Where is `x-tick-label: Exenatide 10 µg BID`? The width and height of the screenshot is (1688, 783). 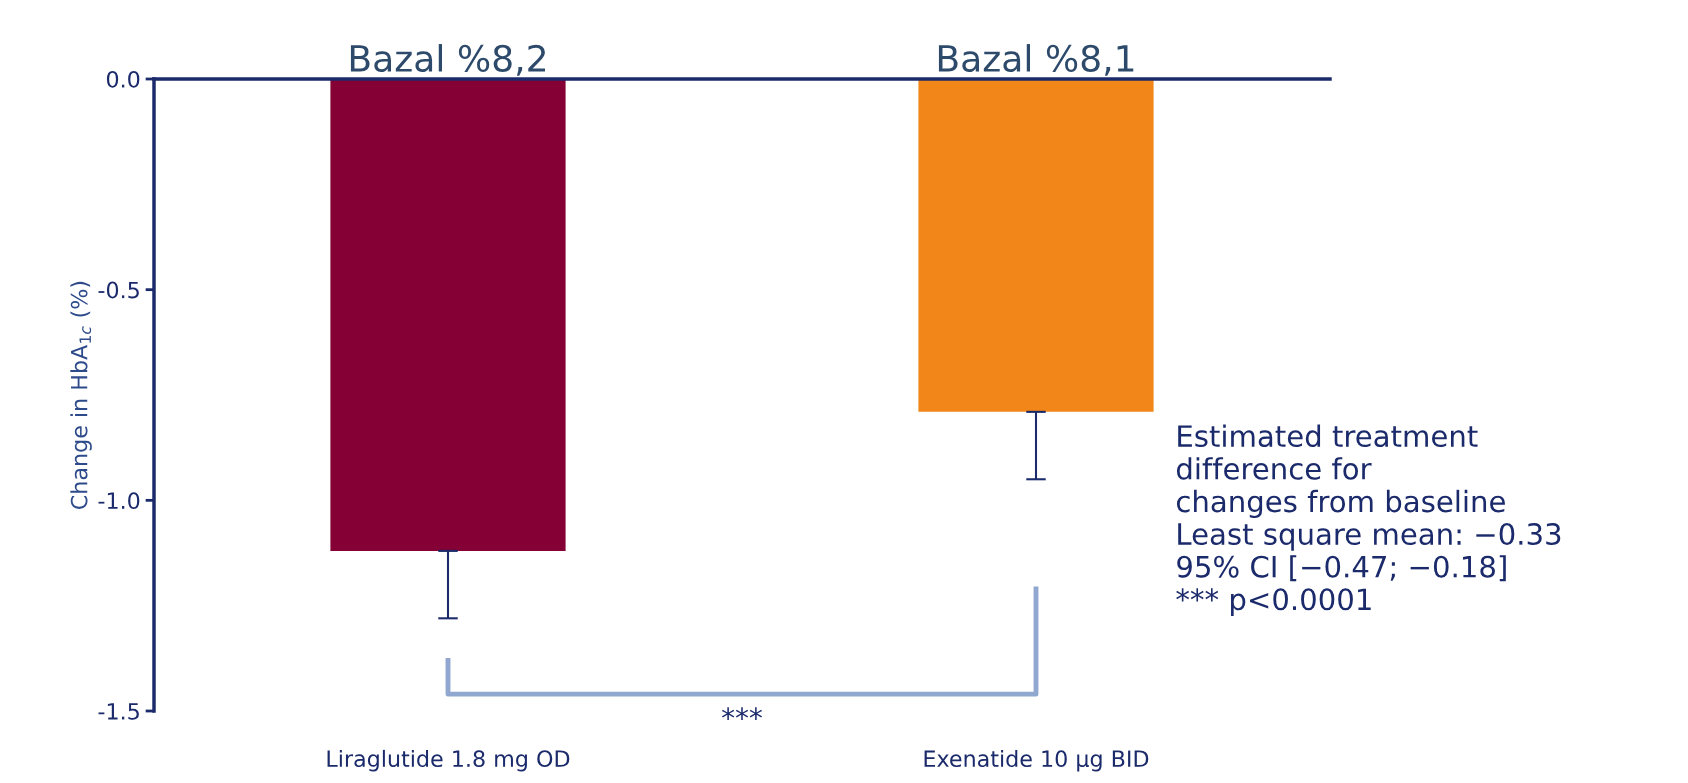 x-tick-label: Exenatide 10 µg BID is located at coordinates (1036, 760).